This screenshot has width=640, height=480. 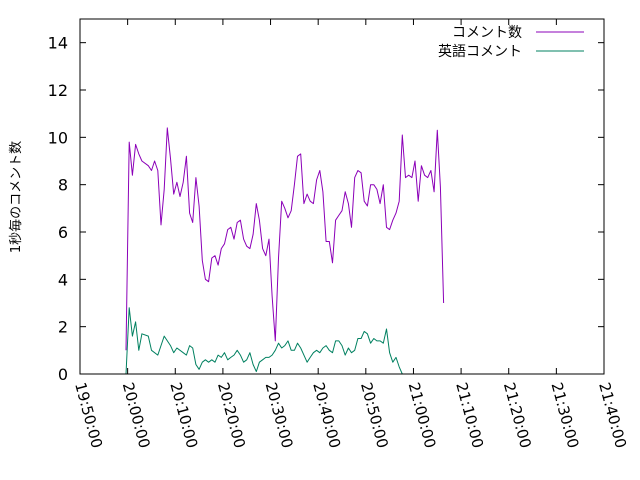 I want to click on y-tick-label: 12, so click(x=58, y=90).